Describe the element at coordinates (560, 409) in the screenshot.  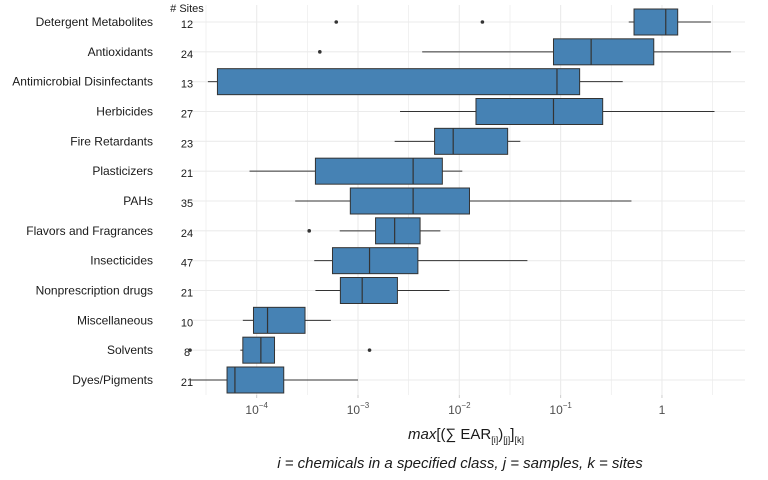
I see `x-tick-label: 10⁻¹` at that location.